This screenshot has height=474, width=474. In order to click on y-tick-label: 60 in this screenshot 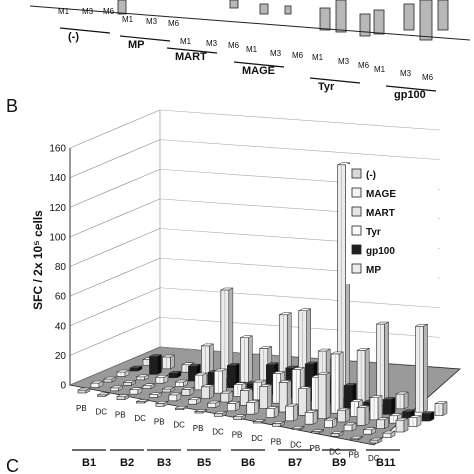, I will do `click(61, 297)`.